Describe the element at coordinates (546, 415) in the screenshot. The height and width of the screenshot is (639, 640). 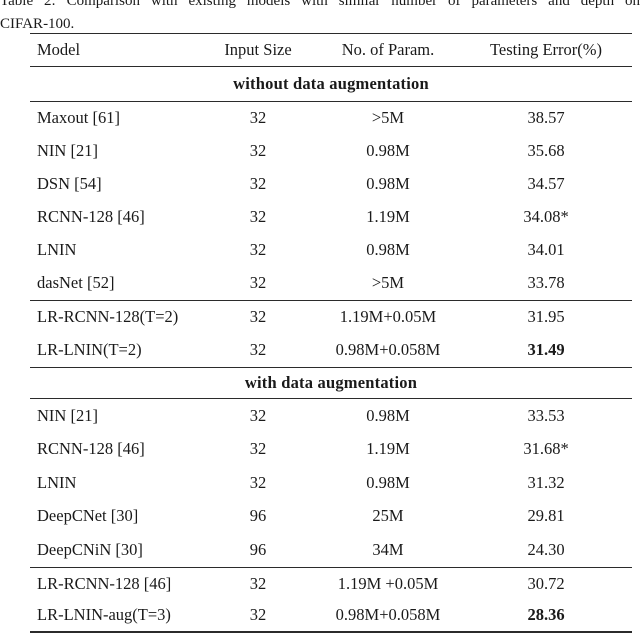
I see `error-cell: 33.53` at that location.